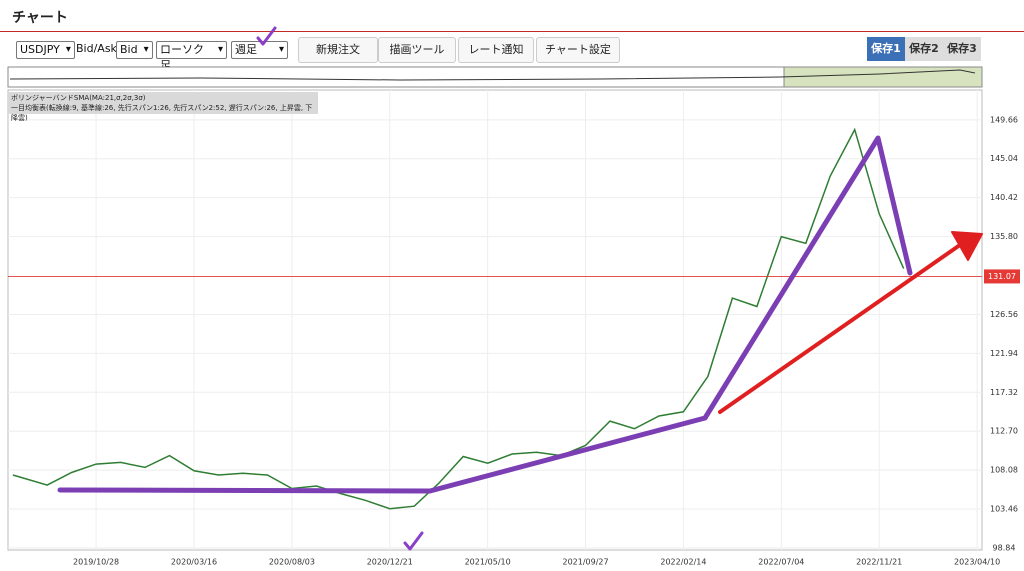 This screenshot has height=571, width=1024. Describe the element at coordinates (417, 50) in the screenshot. I see `draw-button: 描画ツール` at that location.